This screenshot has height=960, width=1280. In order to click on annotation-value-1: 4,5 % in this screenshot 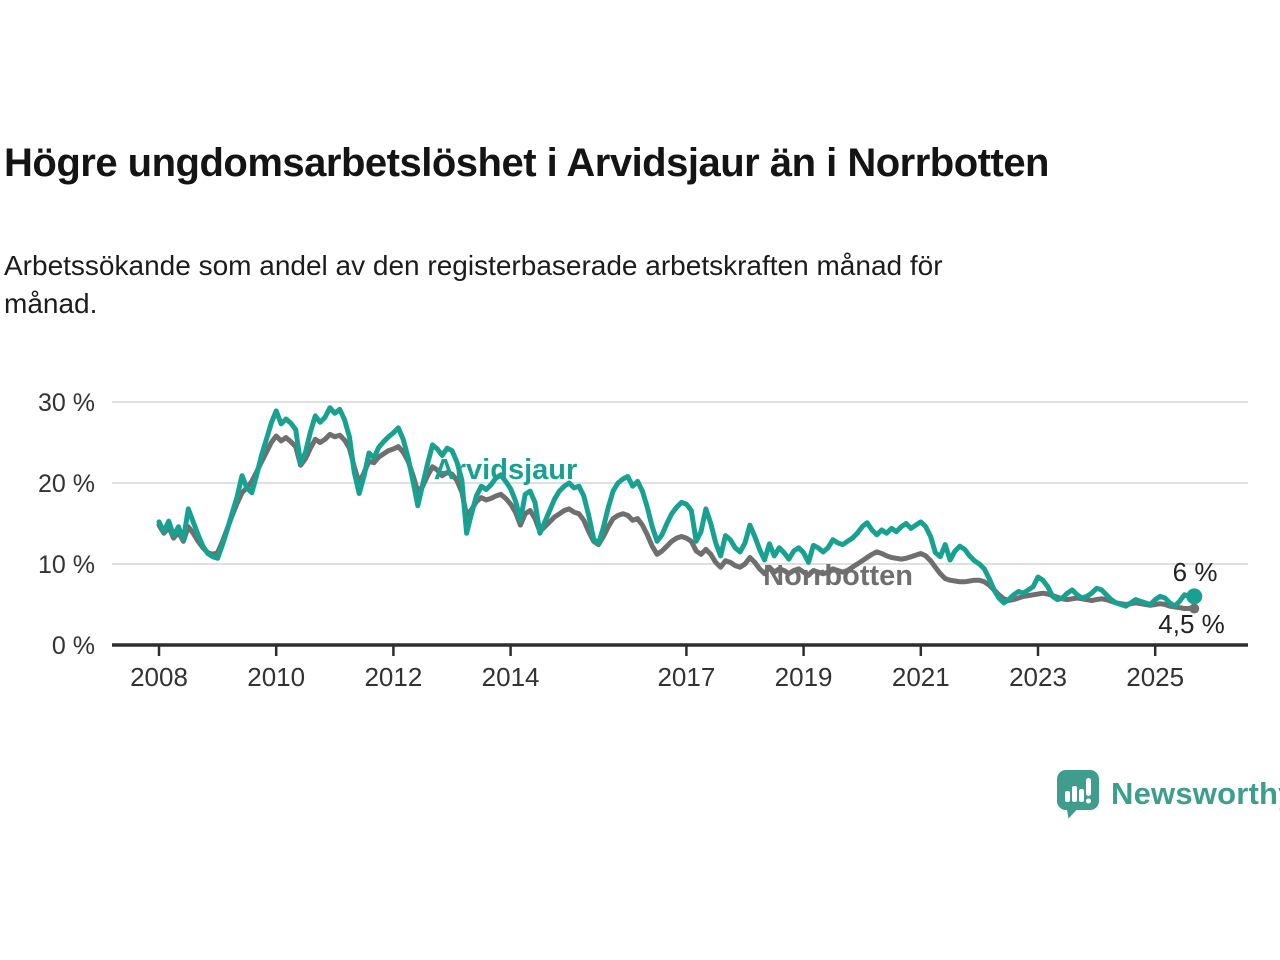, I will do `click(1191, 624)`.